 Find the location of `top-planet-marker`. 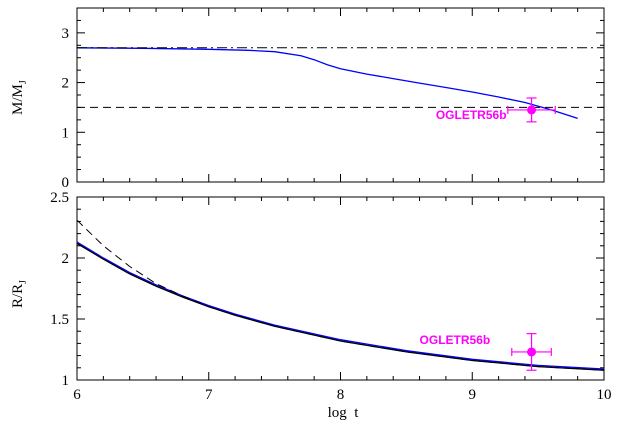

top-planet-marker is located at coordinates (532, 110).